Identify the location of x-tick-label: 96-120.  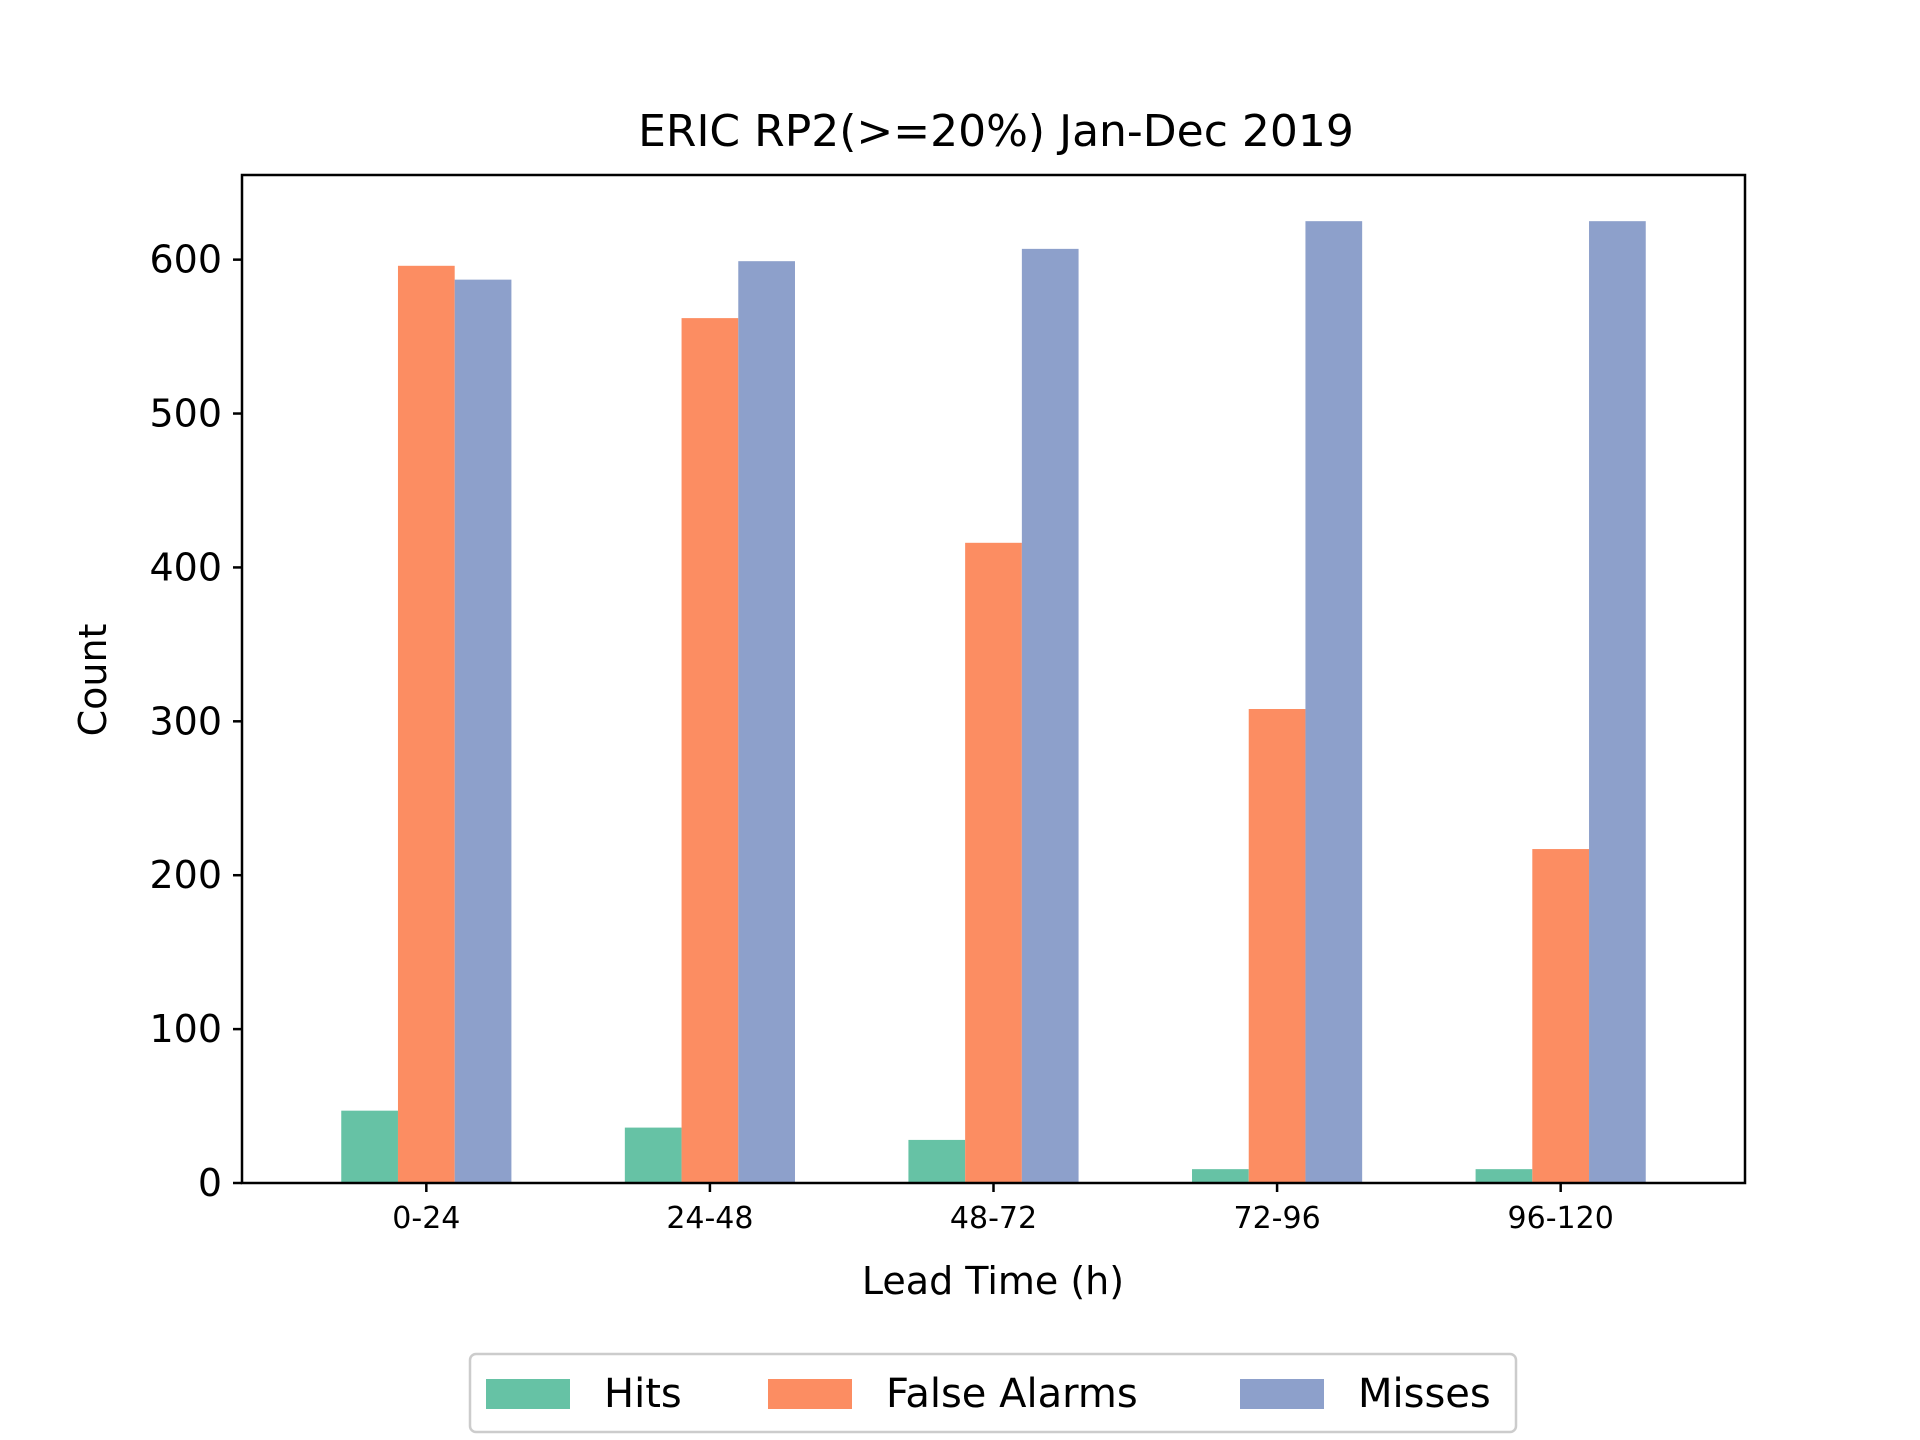
(1561, 1218).